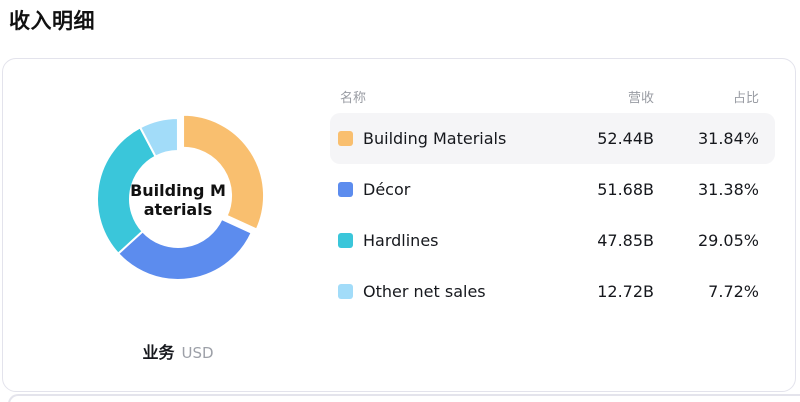 The width and height of the screenshot is (800, 402). What do you see at coordinates (401, 240) in the screenshot?
I see `row-name: Hardlines` at bounding box center [401, 240].